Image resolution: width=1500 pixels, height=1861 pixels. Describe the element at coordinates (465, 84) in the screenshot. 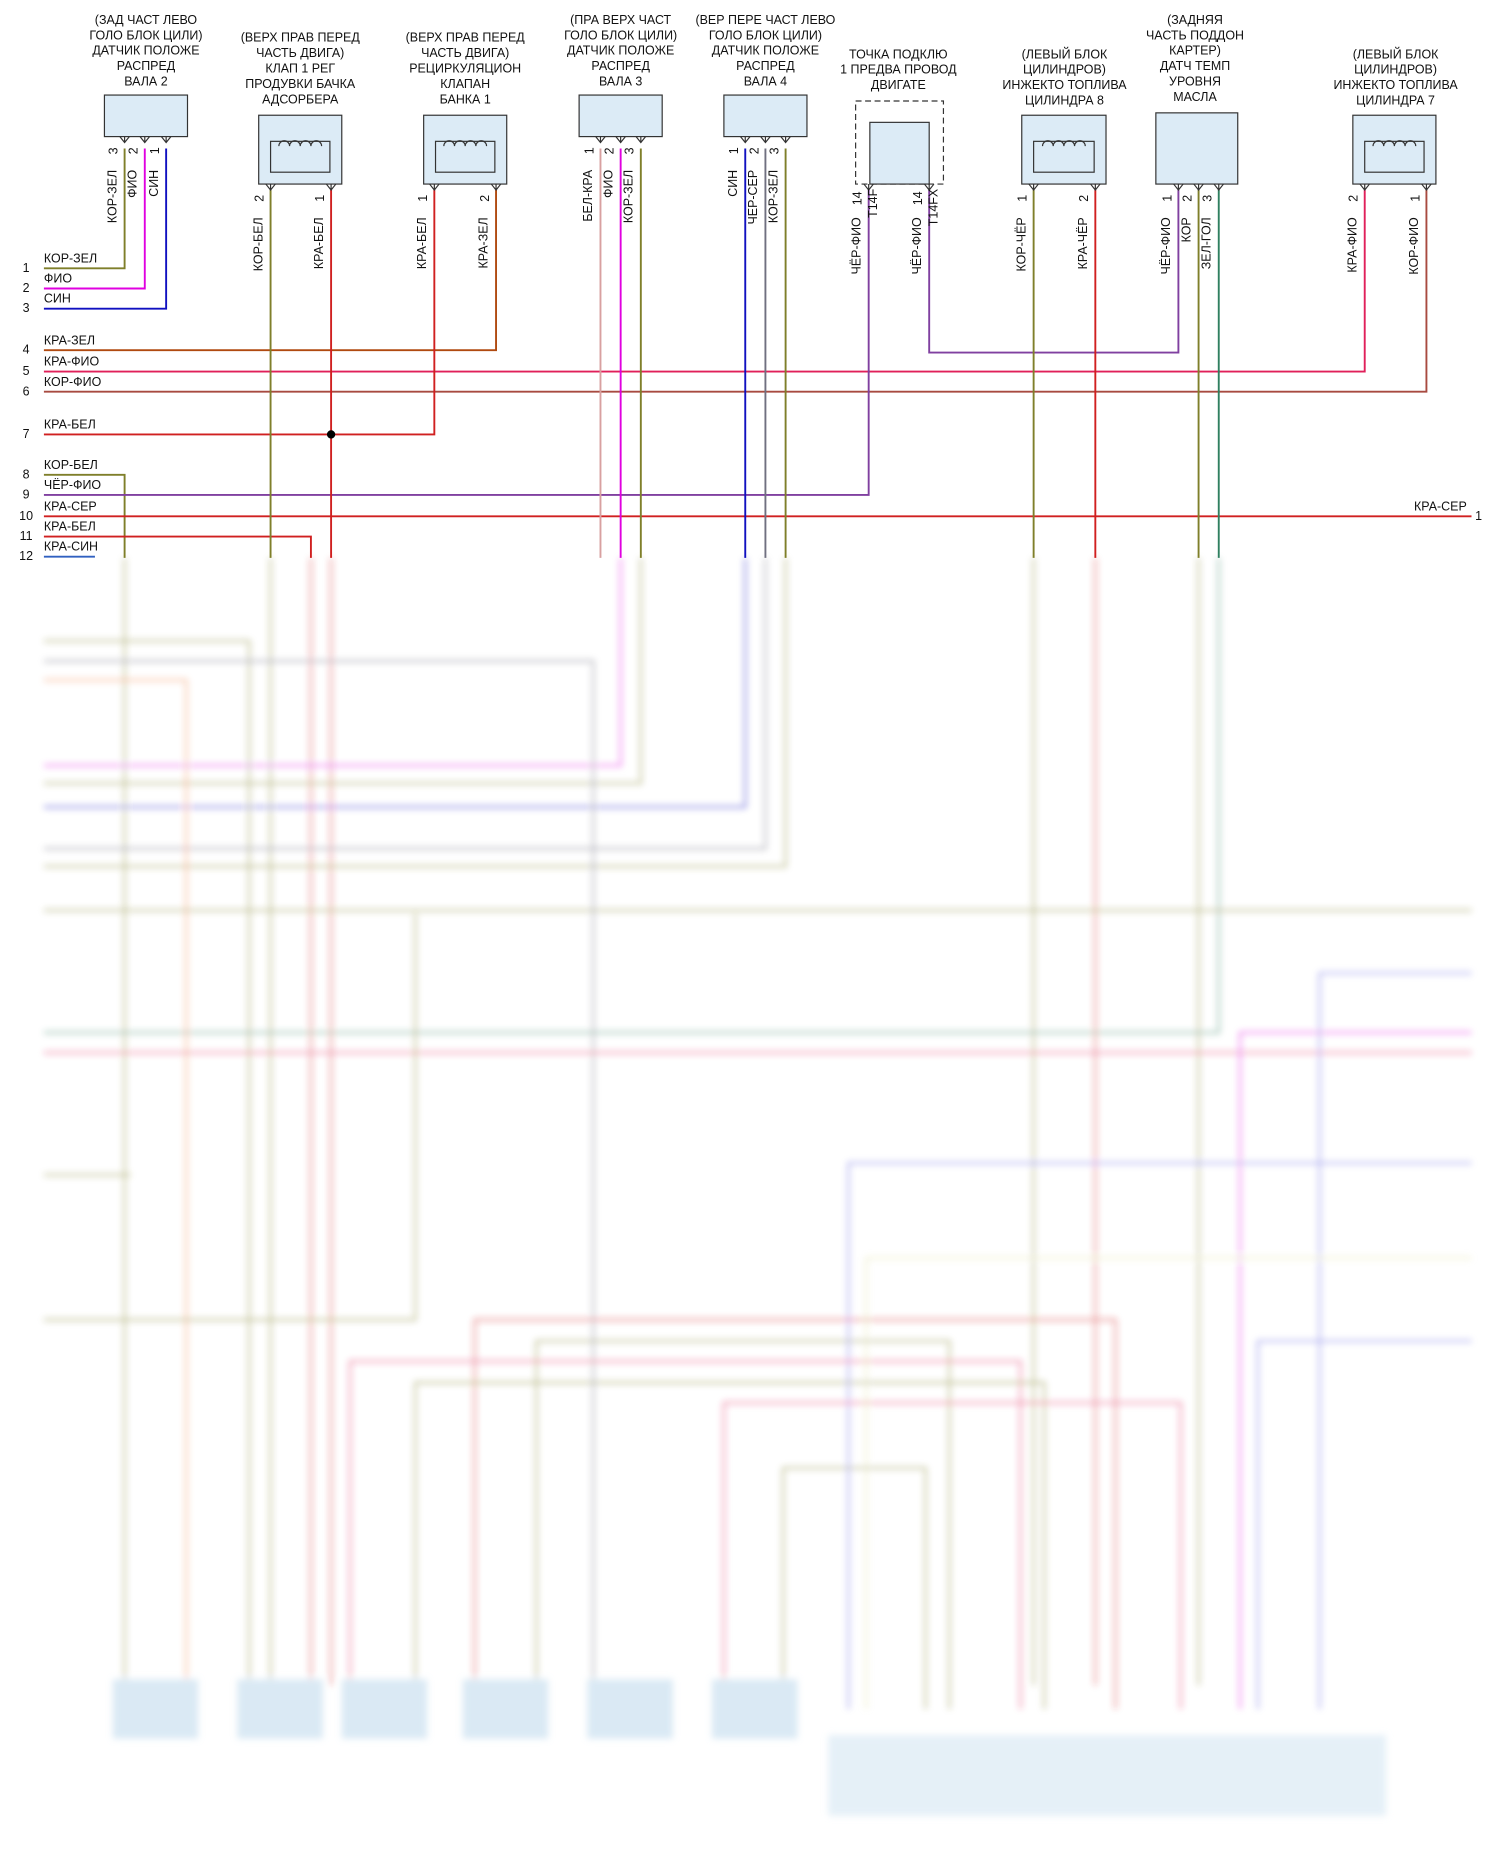

I see `component-title: КЛАПАН` at that location.